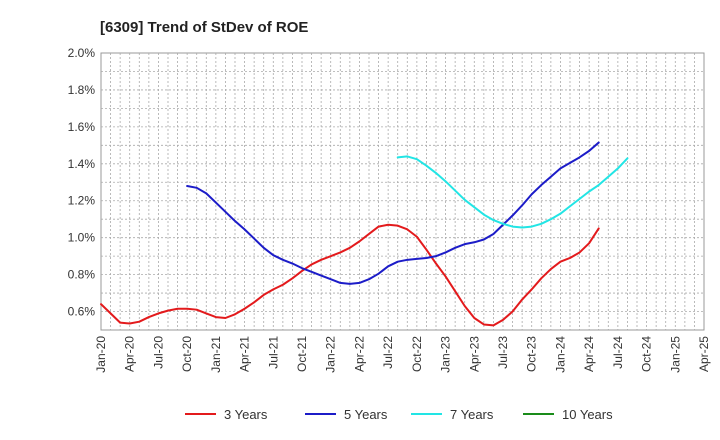 This screenshot has width=720, height=440. Describe the element at coordinates (82, 90) in the screenshot. I see `y-tick-label: 1.8%` at that location.